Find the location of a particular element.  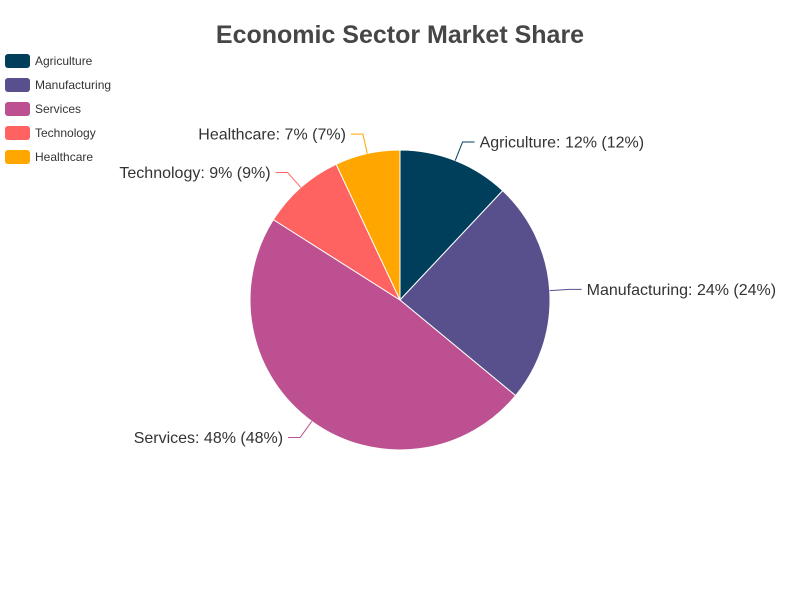

data-label-services: Services: 48% (48%) is located at coordinates (208, 438).